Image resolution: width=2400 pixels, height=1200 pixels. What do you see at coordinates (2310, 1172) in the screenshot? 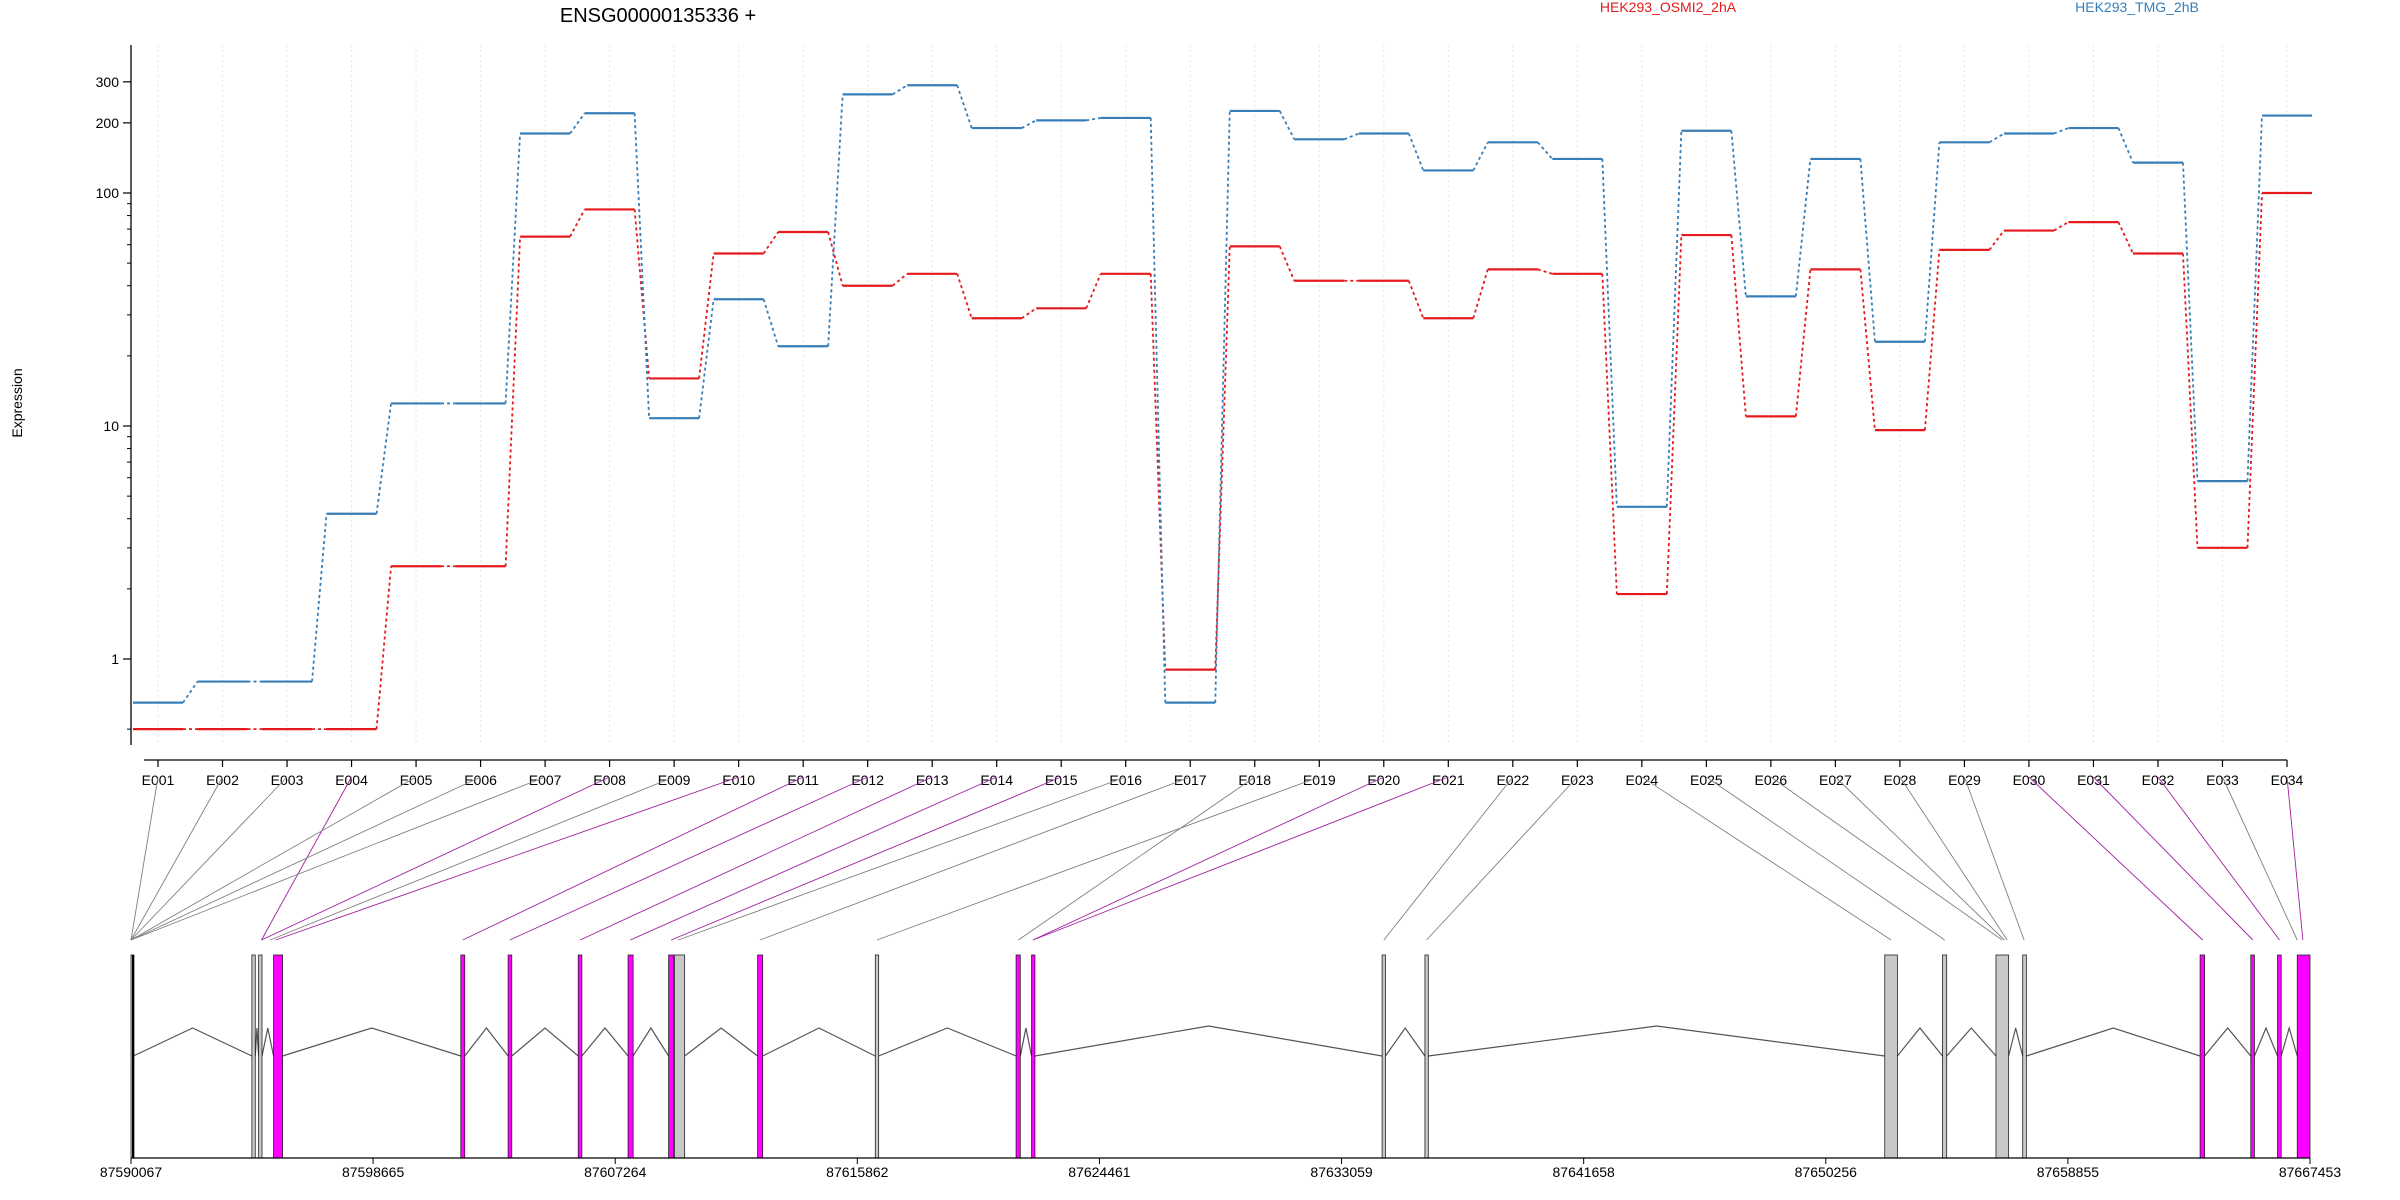
I see `genome-tick-label: 87667453` at bounding box center [2310, 1172].